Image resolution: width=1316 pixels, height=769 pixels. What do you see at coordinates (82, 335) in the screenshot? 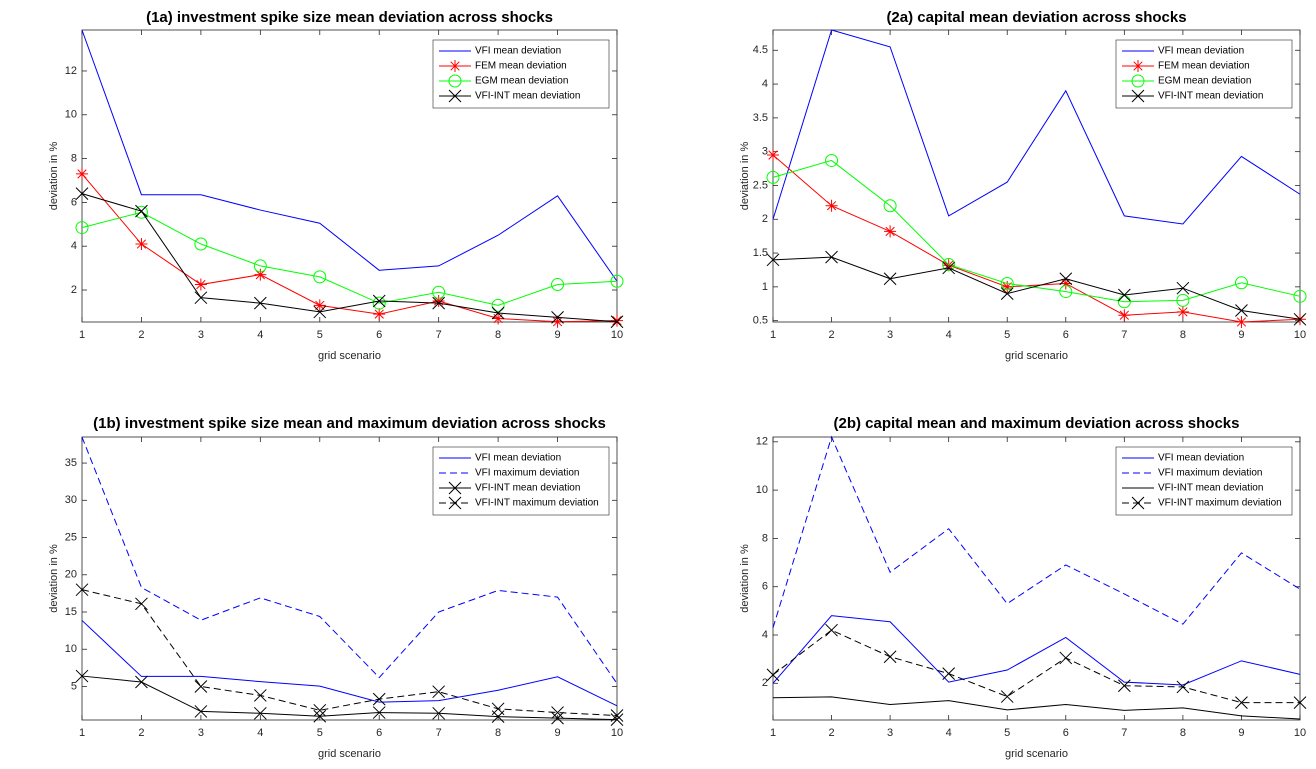
I see `x-tick-label: 1` at bounding box center [82, 335].